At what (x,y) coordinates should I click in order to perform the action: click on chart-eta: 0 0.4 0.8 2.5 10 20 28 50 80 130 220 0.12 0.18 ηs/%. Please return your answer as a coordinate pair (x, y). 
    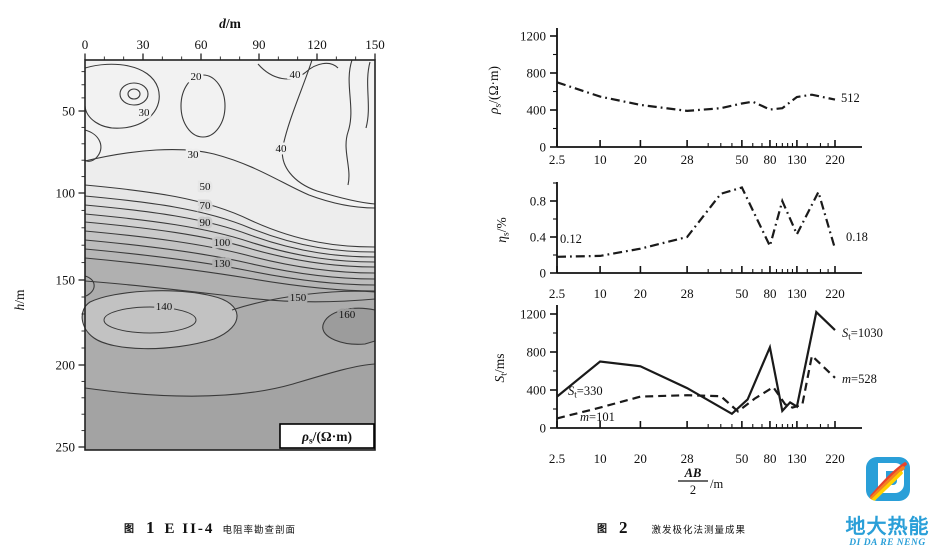
    Looking at the image, I should click on (681, 241).